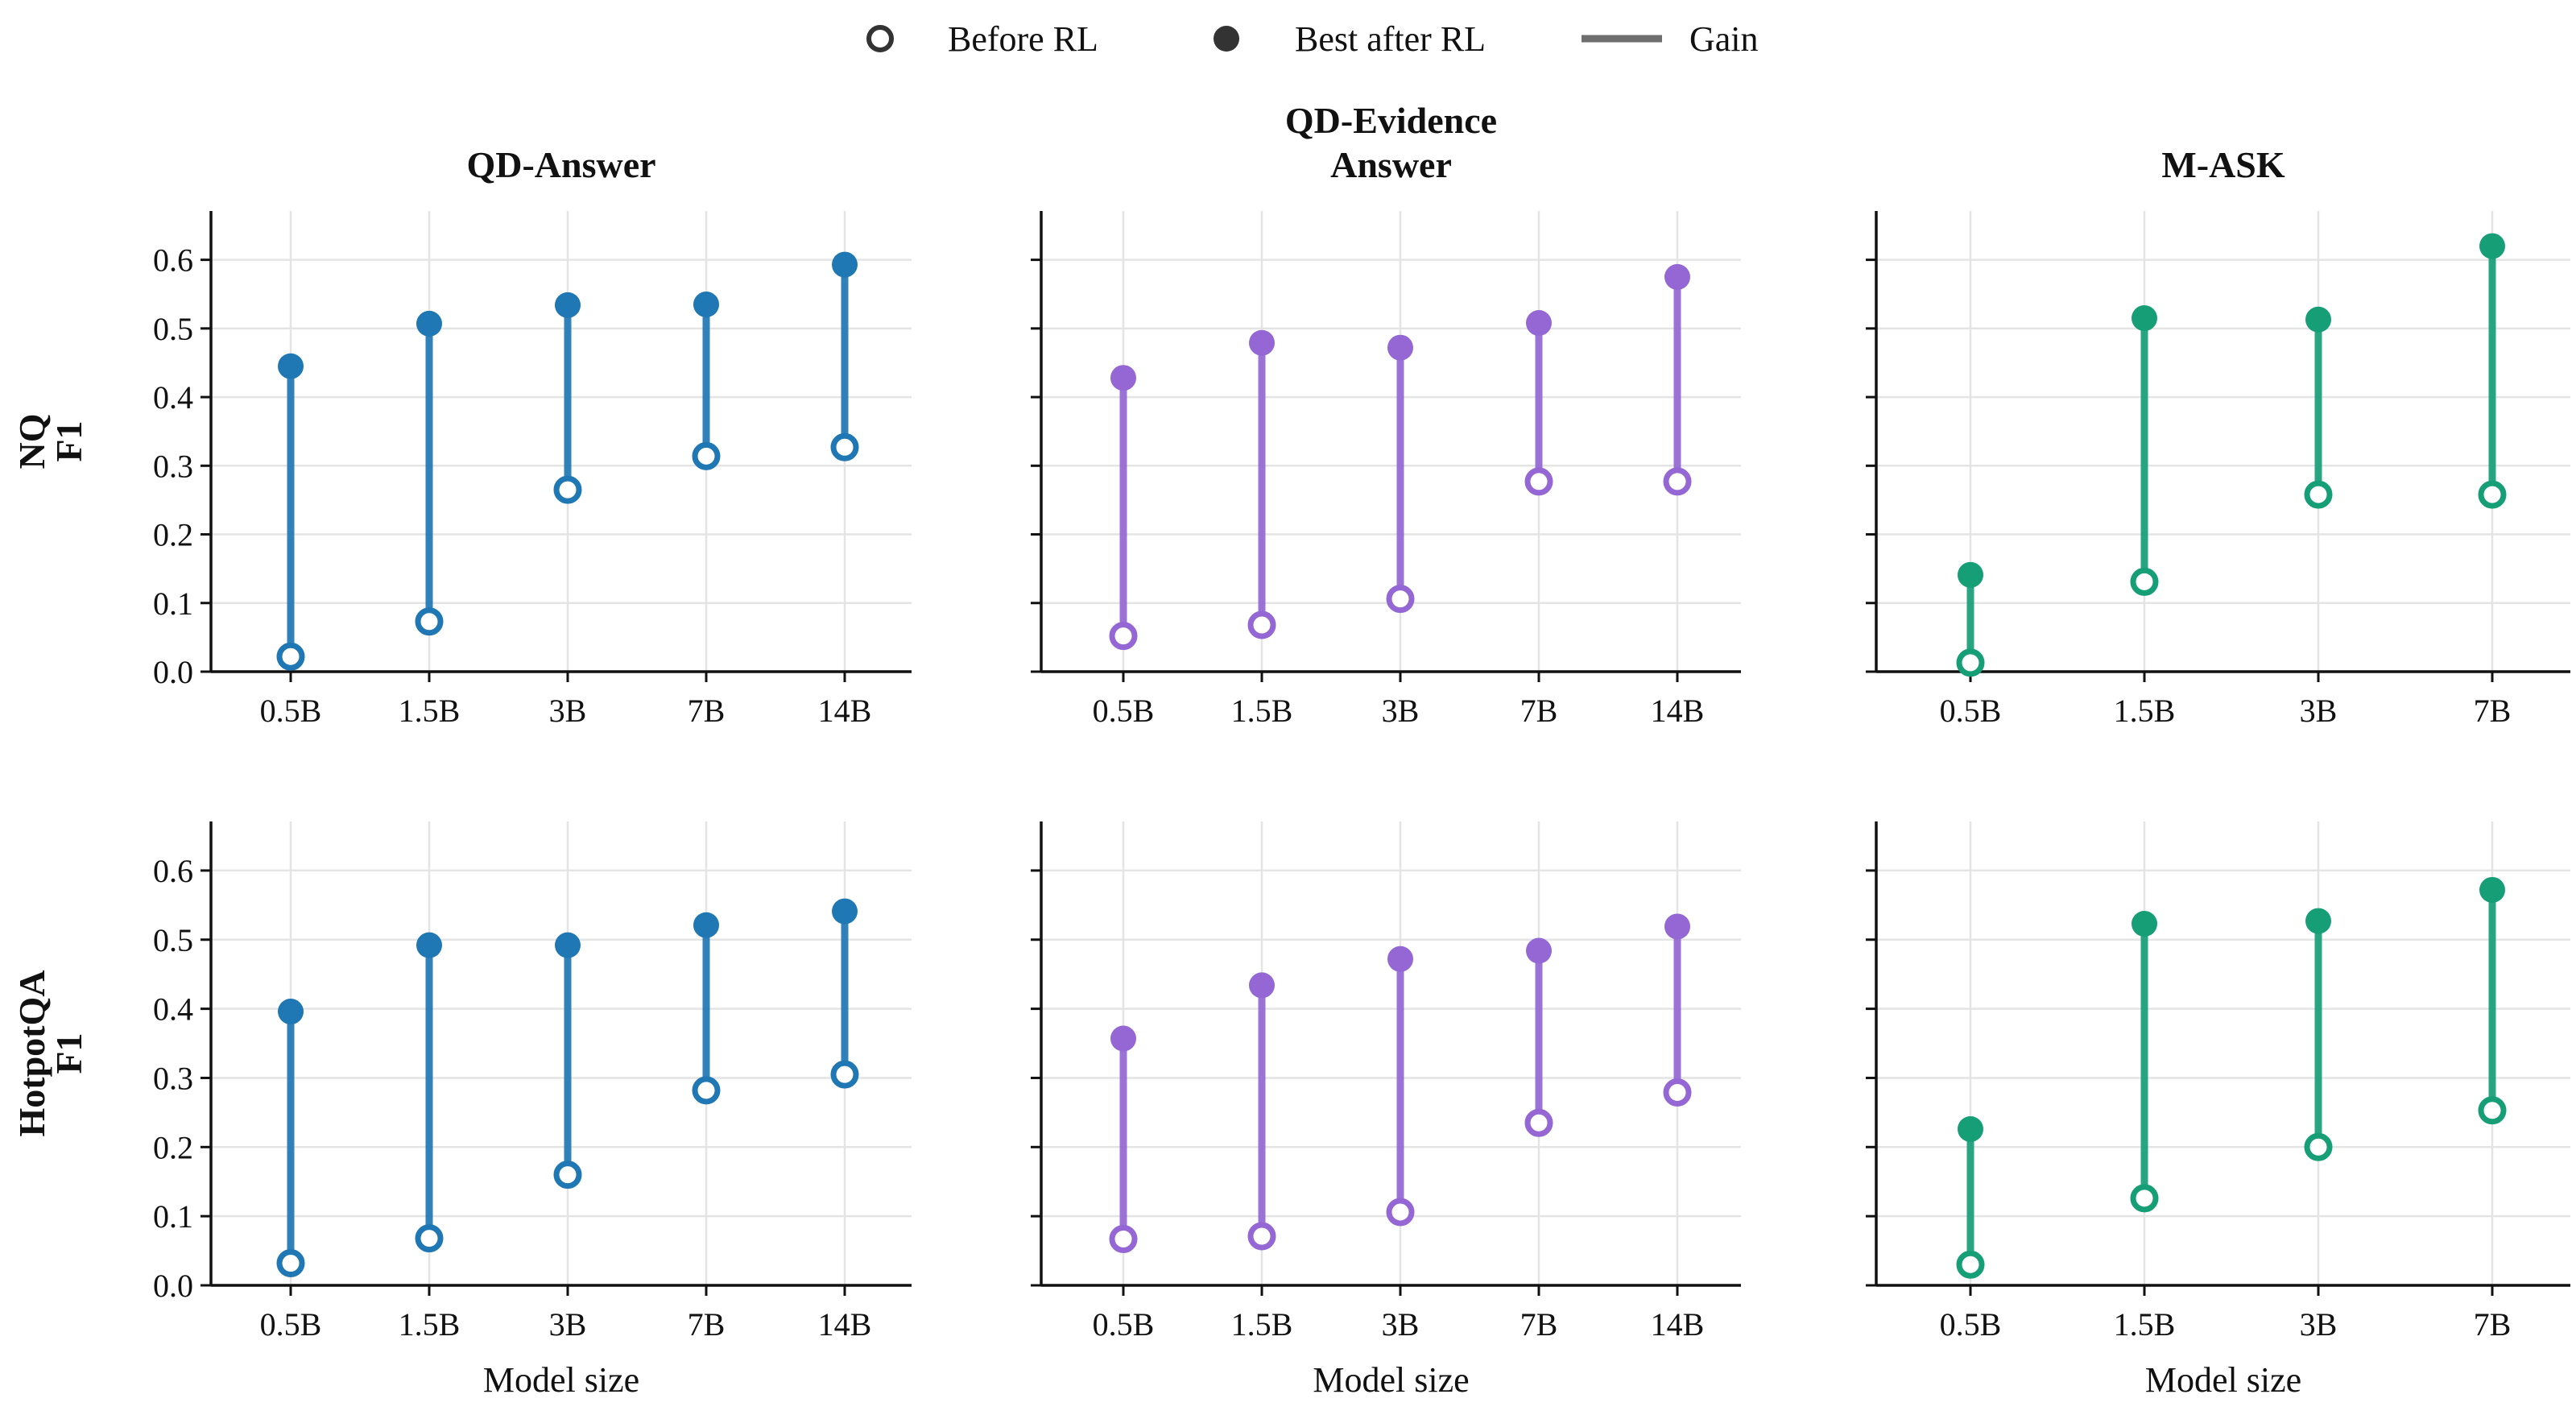  I want to click on column-title: M-ASK, so click(2223, 164).